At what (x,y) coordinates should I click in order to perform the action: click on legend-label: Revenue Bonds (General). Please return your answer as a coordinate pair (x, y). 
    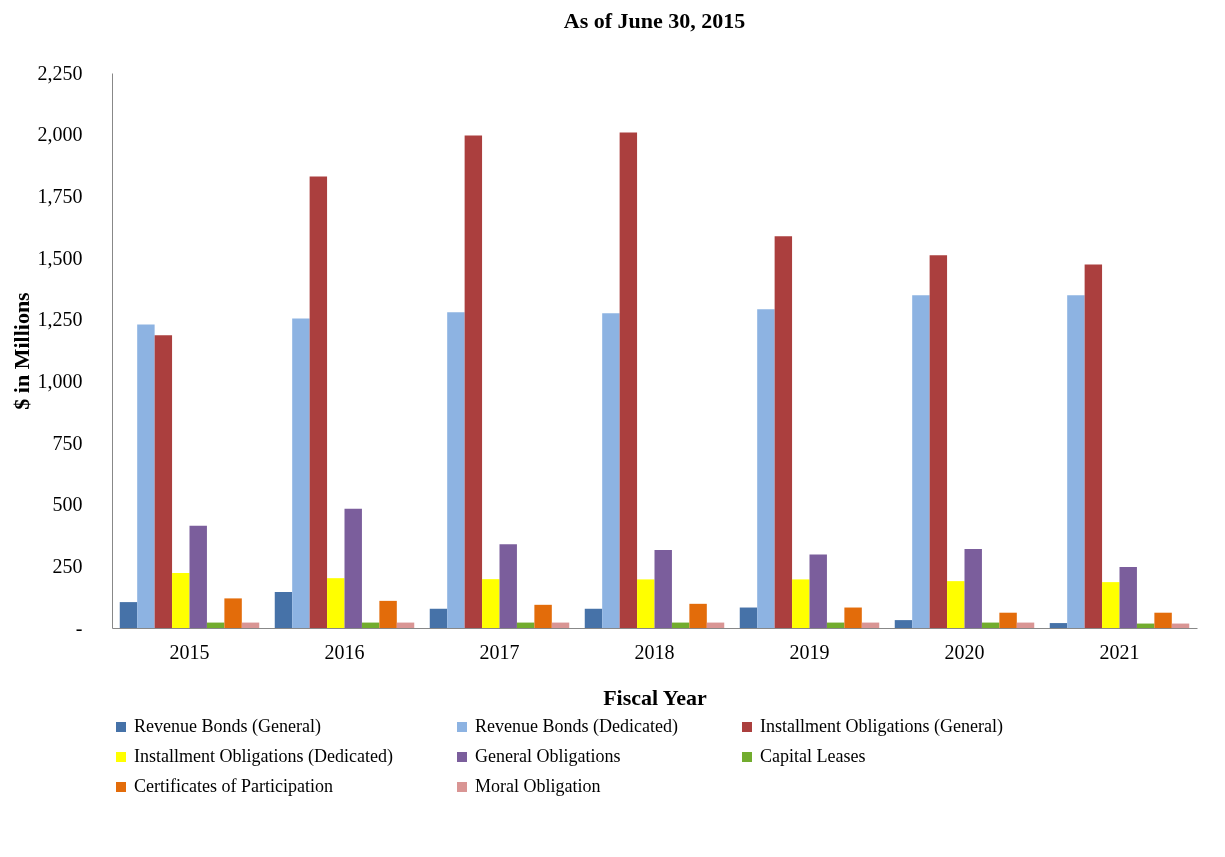
    Looking at the image, I should click on (227, 726).